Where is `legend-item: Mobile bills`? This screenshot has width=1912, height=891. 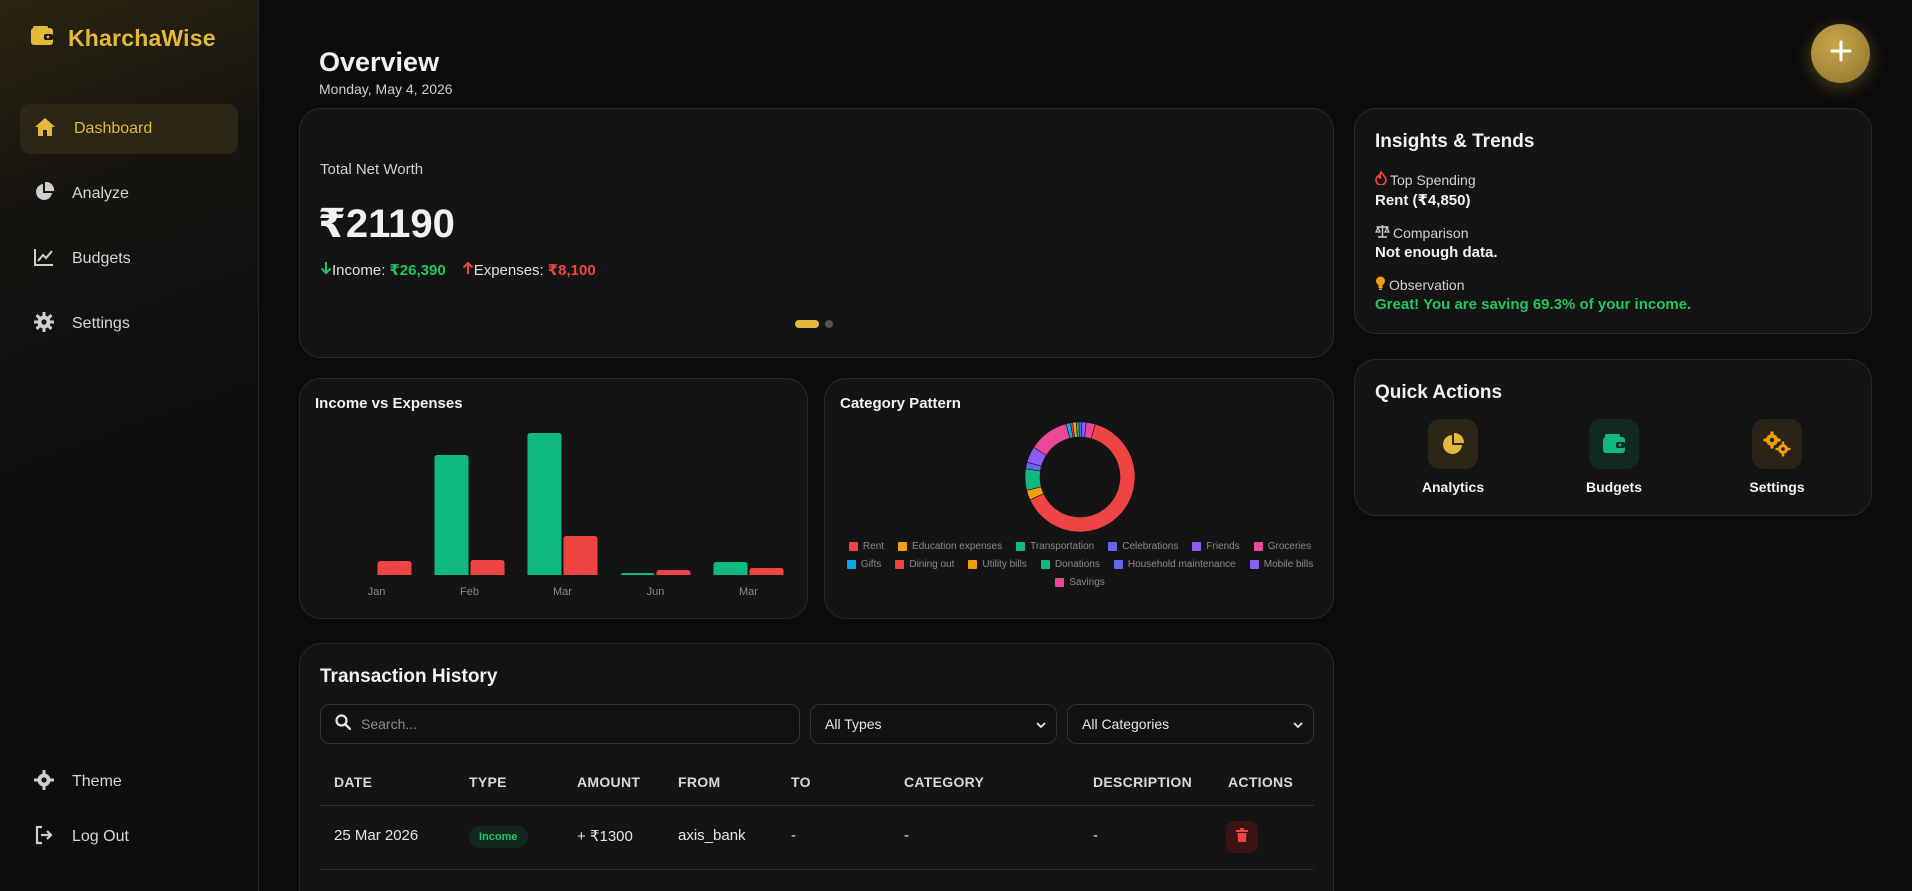 legend-item: Mobile bills is located at coordinates (1281, 564).